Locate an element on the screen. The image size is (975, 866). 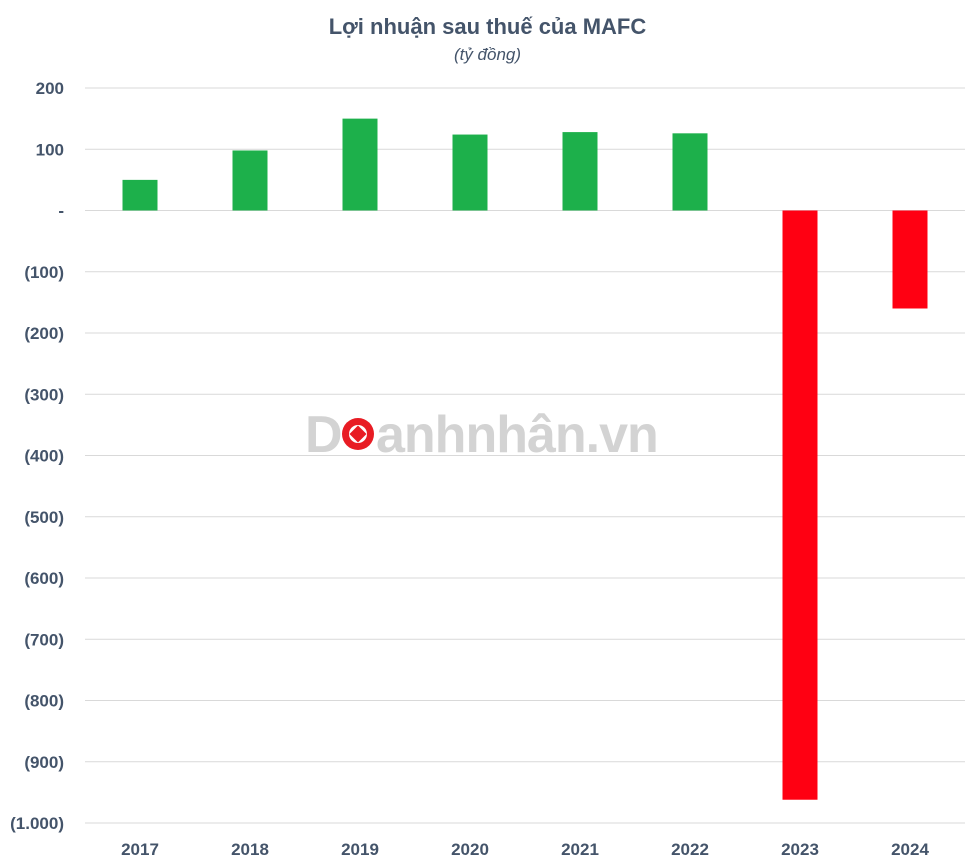
bar-2018 is located at coordinates (250, 180).